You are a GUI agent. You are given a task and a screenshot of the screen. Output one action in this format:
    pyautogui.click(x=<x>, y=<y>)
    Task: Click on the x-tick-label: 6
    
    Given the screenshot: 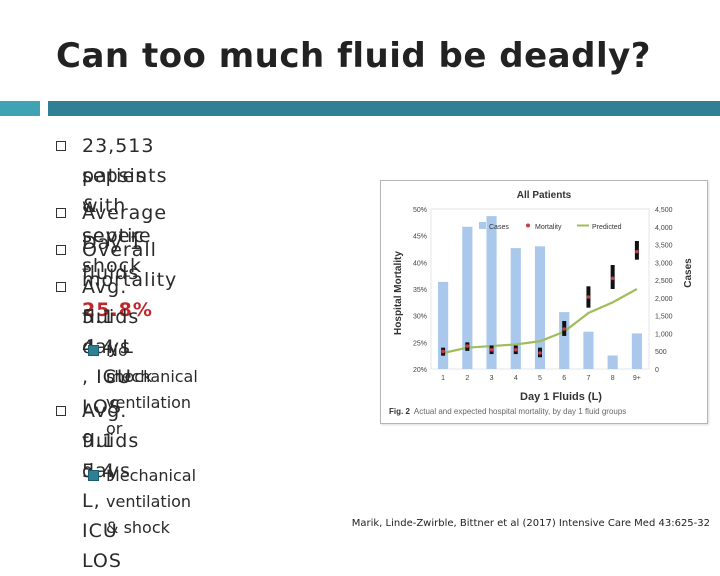 What is the action you would take?
    pyautogui.click(x=564, y=378)
    